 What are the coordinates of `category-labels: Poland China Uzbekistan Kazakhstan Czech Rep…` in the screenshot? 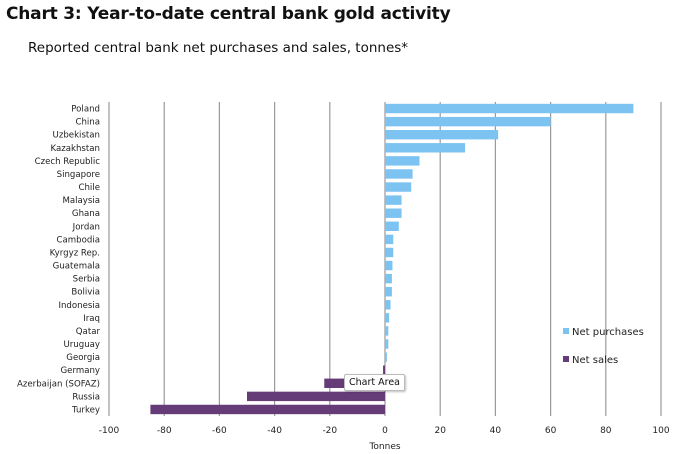 It's located at (58, 260).